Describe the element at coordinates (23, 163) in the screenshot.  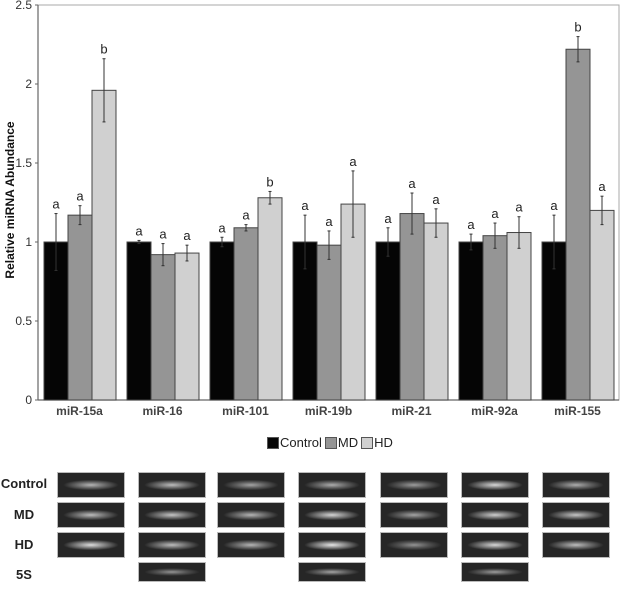
I see `y-tick-label: 1.5` at that location.